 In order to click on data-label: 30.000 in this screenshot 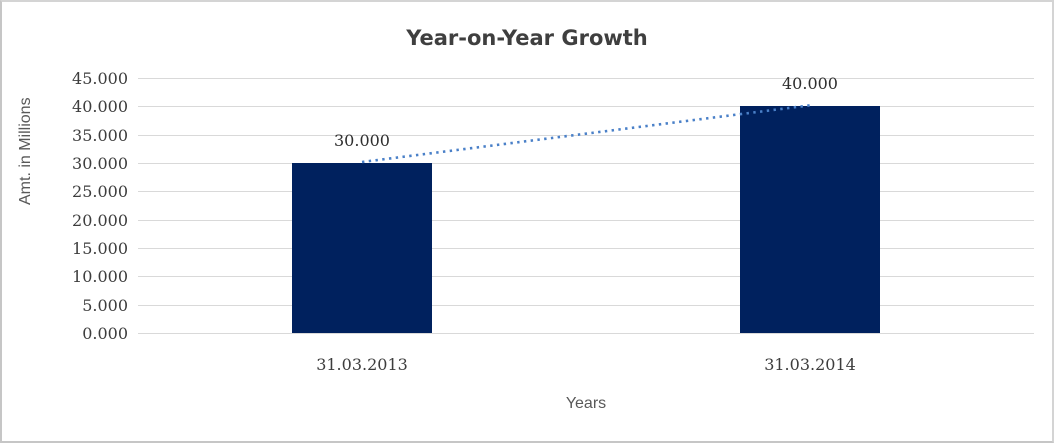, I will do `click(362, 140)`.